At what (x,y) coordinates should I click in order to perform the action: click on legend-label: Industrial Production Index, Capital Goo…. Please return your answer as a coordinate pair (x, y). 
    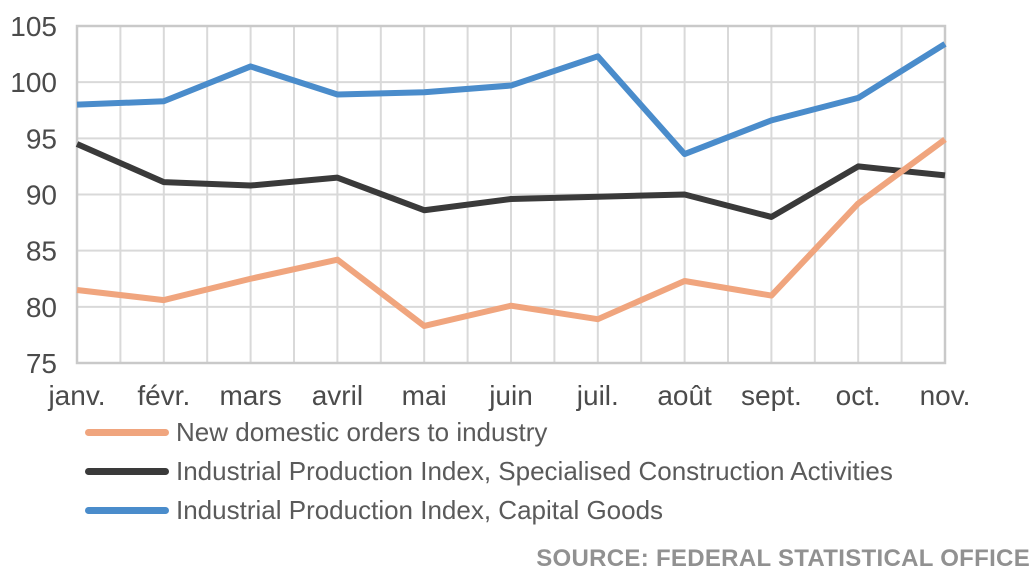
    Looking at the image, I should click on (420, 510).